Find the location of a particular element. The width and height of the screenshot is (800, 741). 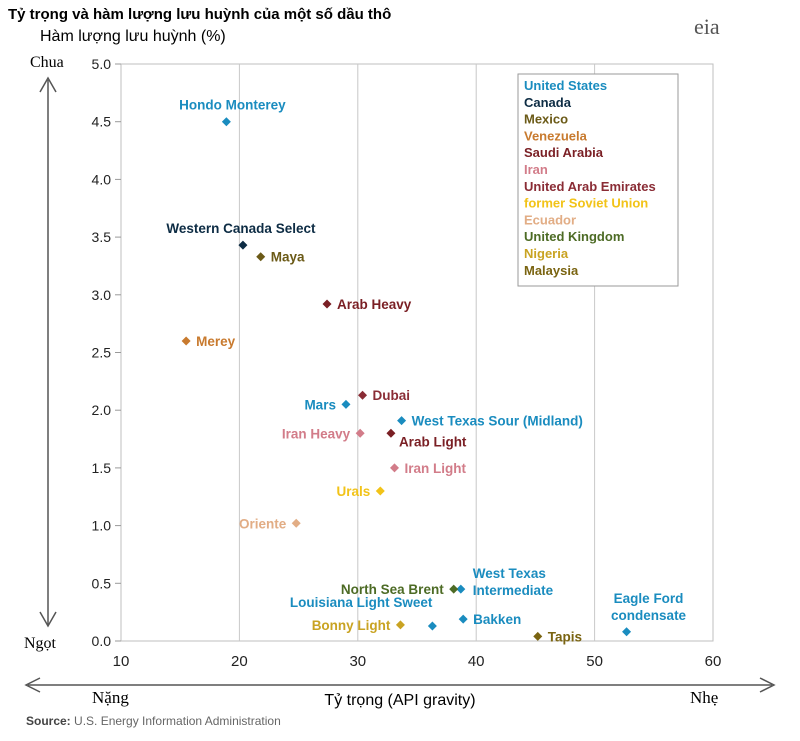

legend-entry: Mexico is located at coordinates (546, 119).